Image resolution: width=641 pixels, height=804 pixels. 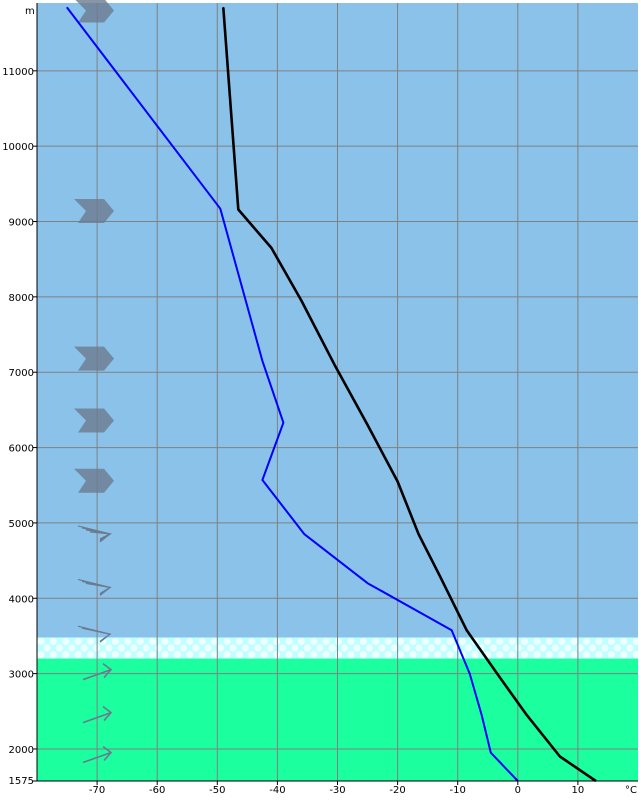 What do you see at coordinates (94, 382) in the screenshot?
I see `wind-markers` at bounding box center [94, 382].